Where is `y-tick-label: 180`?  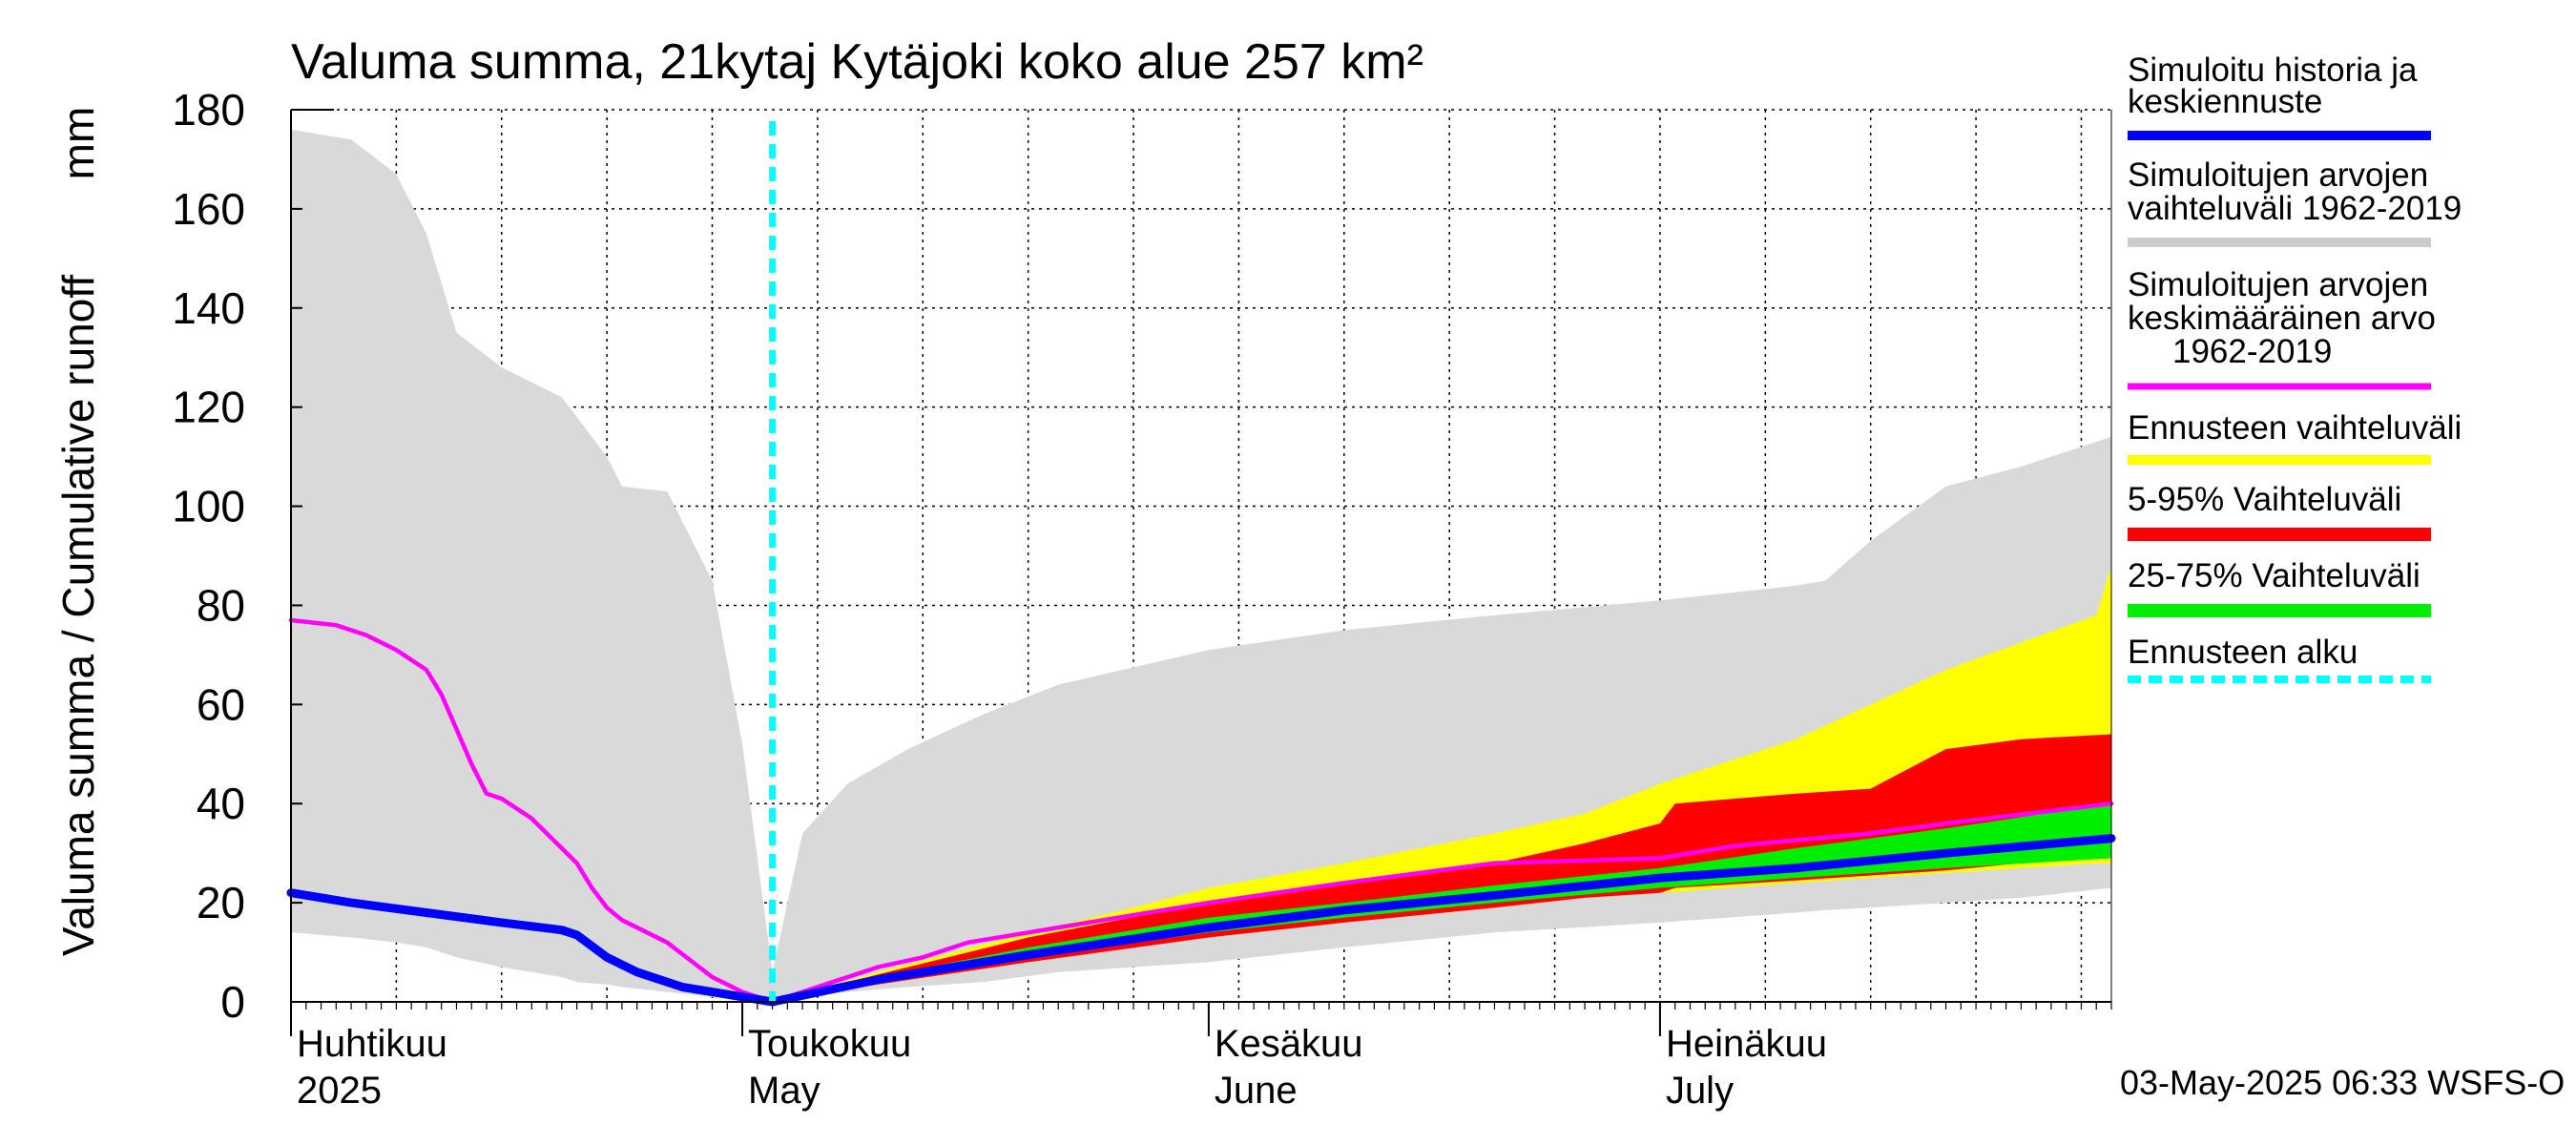
y-tick-label: 180 is located at coordinates (208, 110).